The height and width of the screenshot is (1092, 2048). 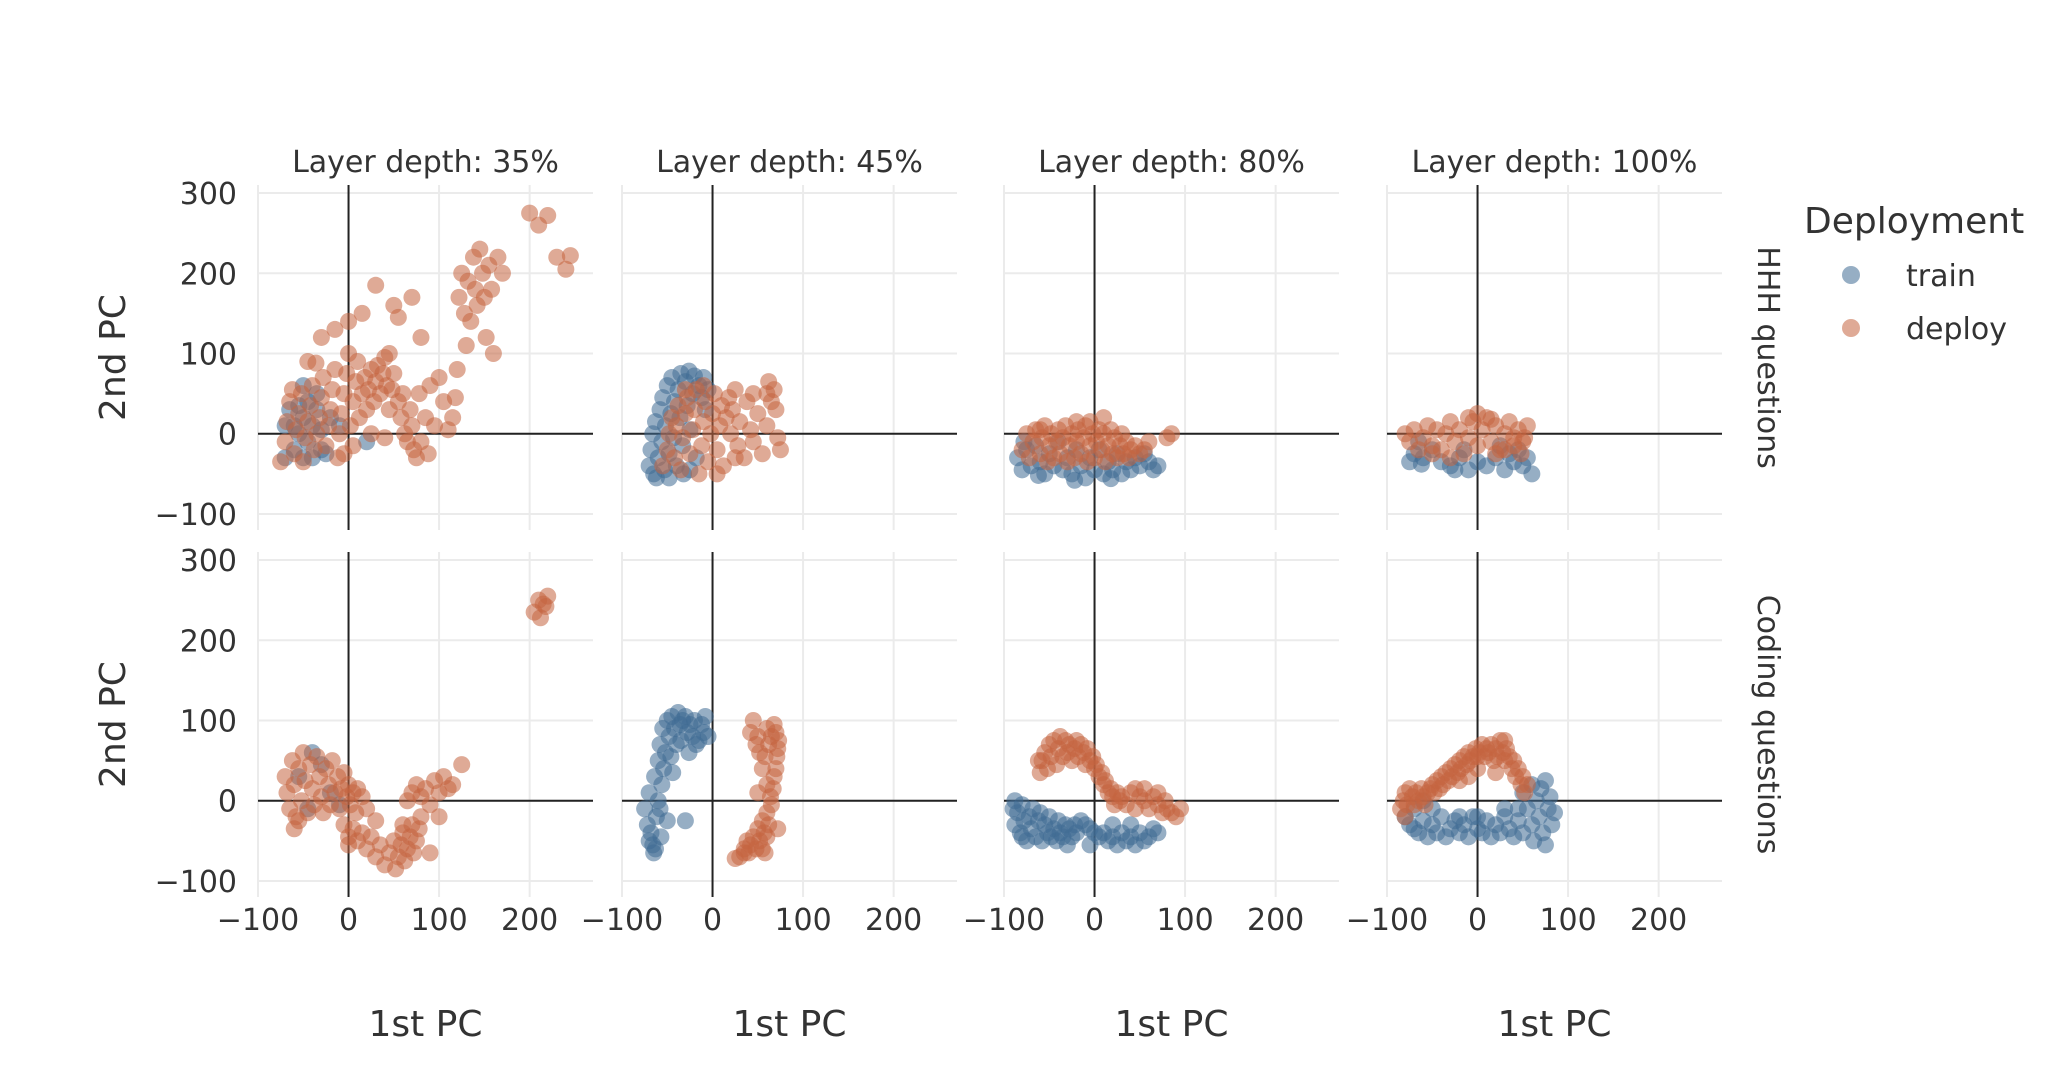 What do you see at coordinates (425, 162) in the screenshot?
I see `facet-title-layer-depth-35: Layer depth: 35%` at bounding box center [425, 162].